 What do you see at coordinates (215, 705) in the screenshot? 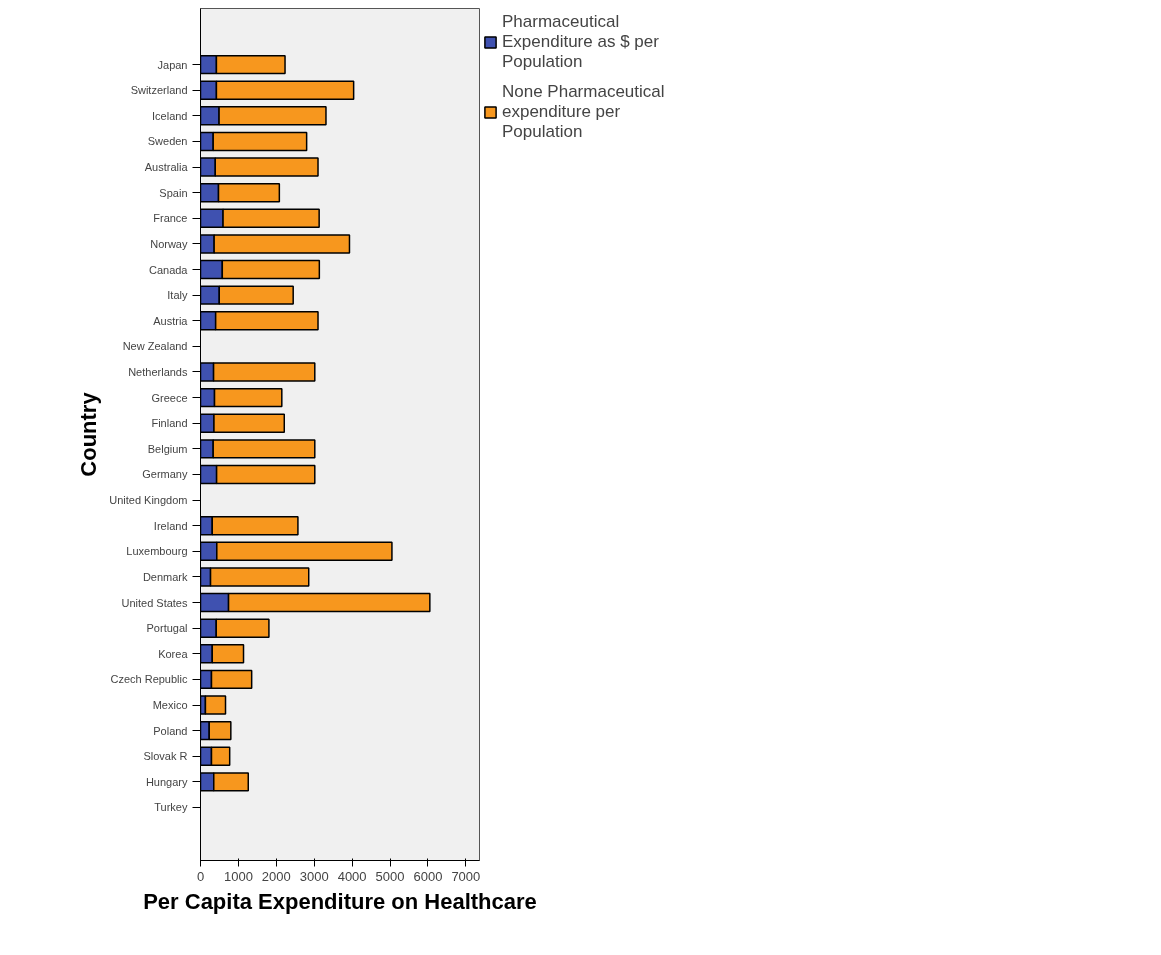
I see `bar` at bounding box center [215, 705].